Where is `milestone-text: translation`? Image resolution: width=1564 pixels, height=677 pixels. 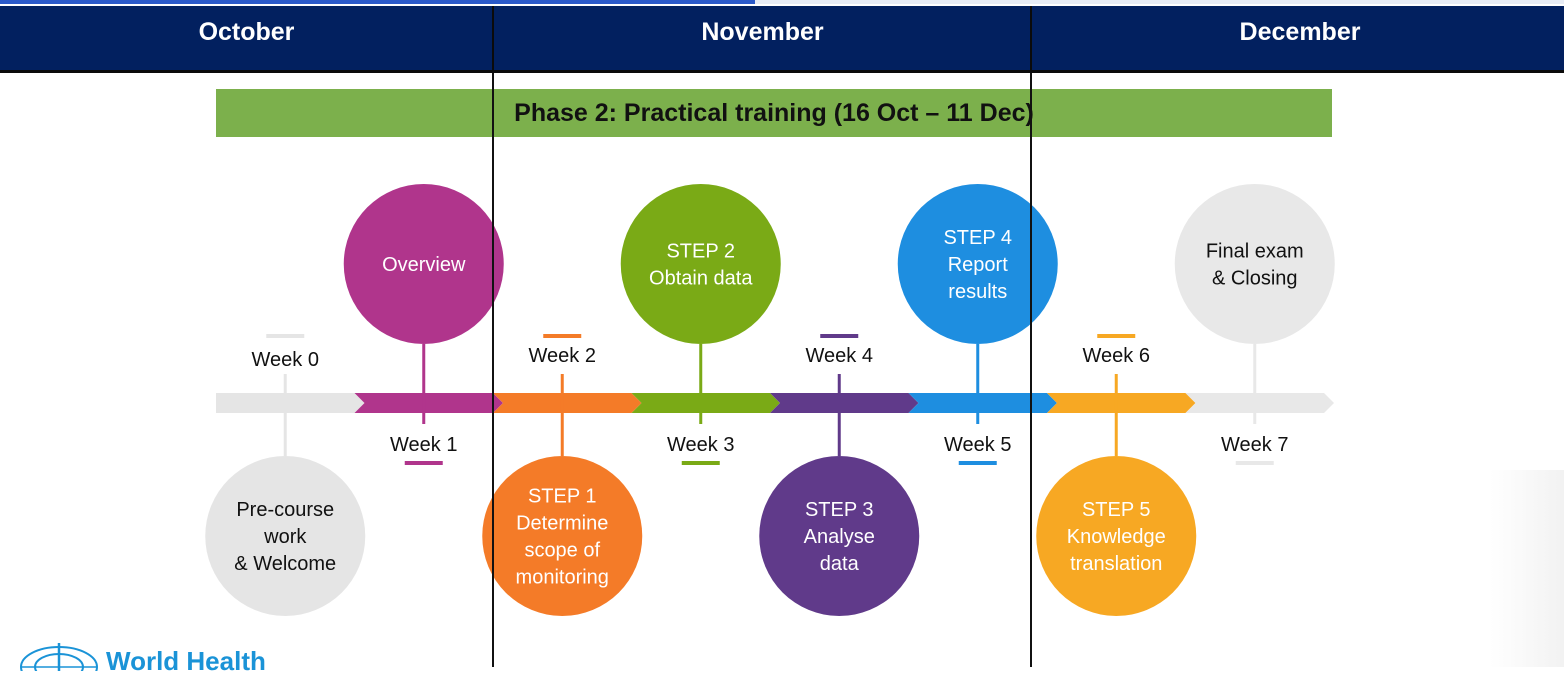 milestone-text: translation is located at coordinates (1116, 564).